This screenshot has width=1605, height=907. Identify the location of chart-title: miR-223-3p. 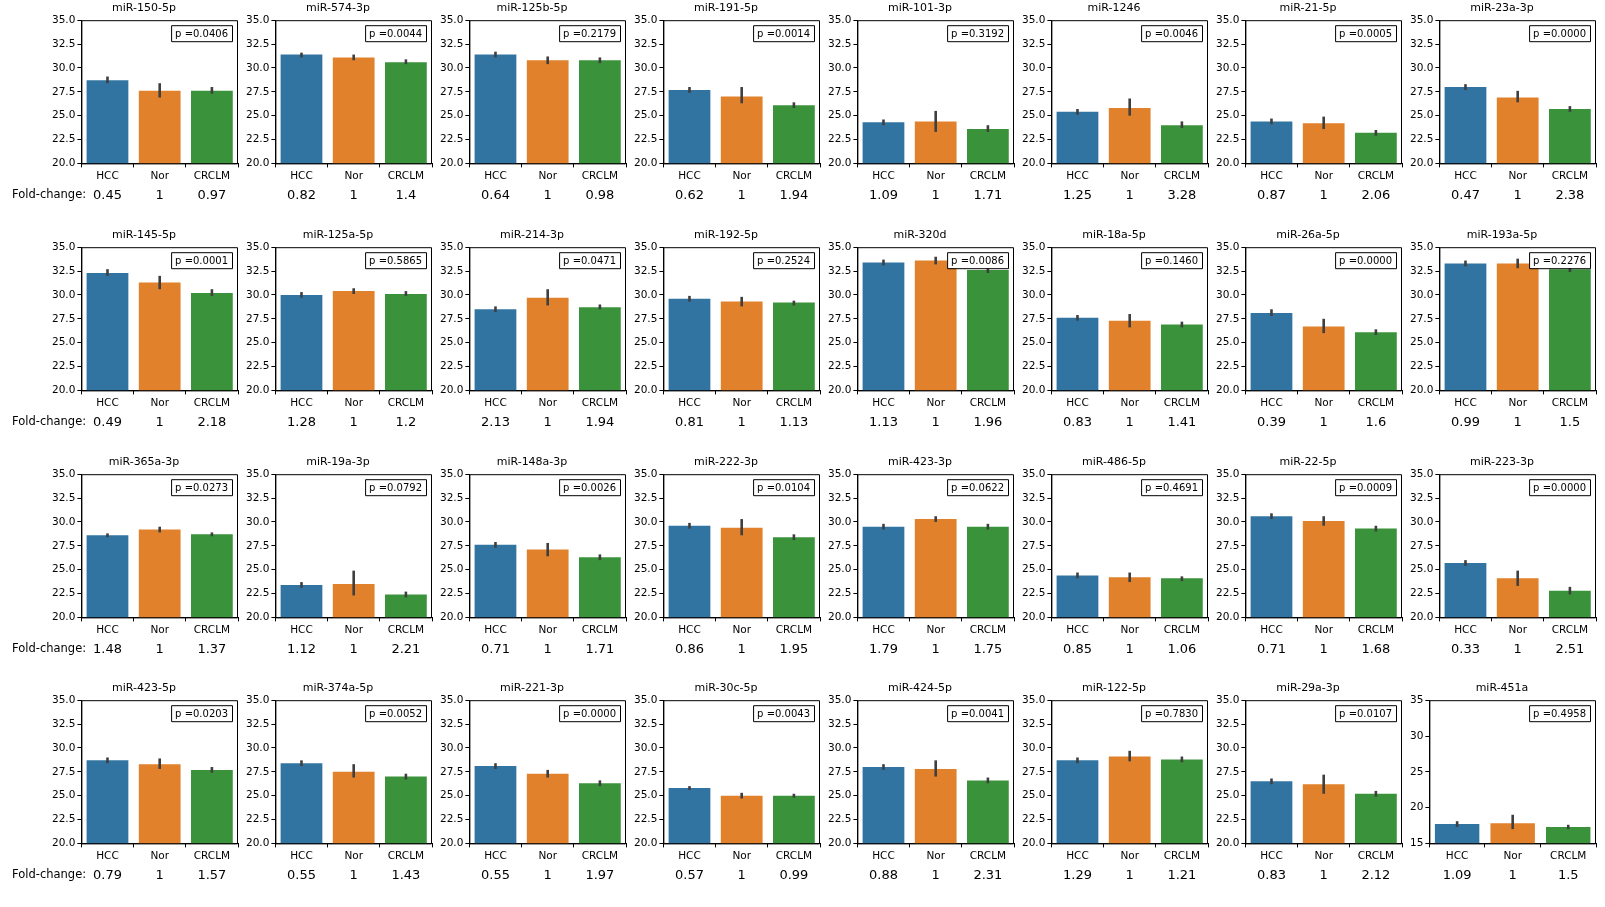
(1502, 462).